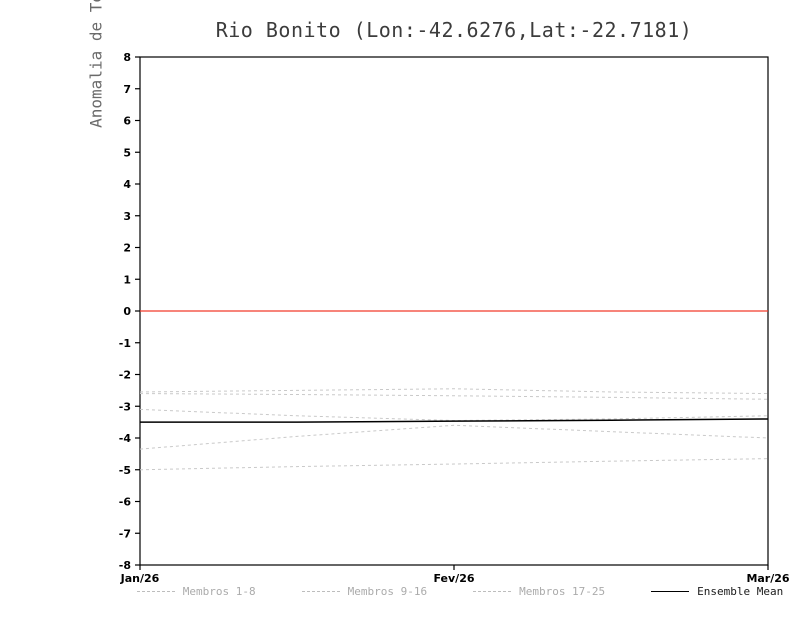 Image resolution: width=800 pixels, height=618 pixels. I want to click on legend-item-membros-9-16: Membros 9-16, so click(364, 591).